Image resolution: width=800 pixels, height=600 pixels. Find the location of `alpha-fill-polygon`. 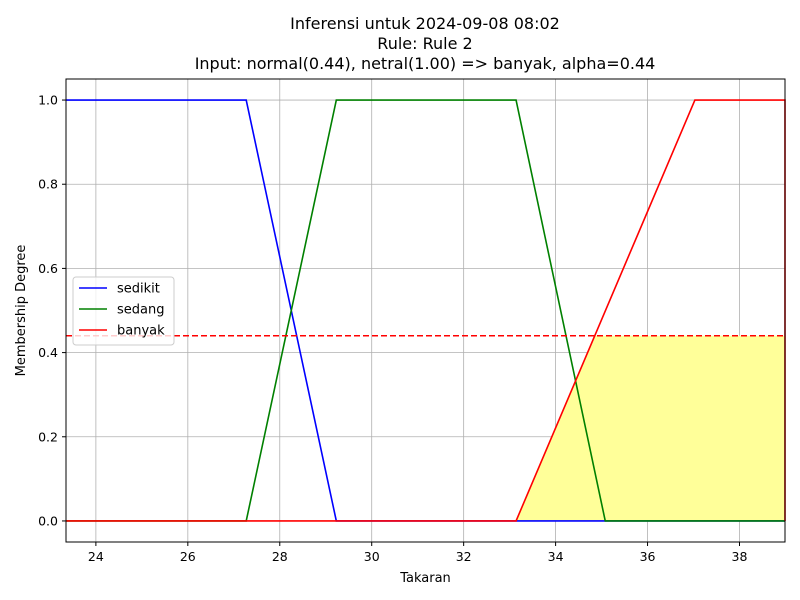

alpha-fill-polygon is located at coordinates (650, 428).